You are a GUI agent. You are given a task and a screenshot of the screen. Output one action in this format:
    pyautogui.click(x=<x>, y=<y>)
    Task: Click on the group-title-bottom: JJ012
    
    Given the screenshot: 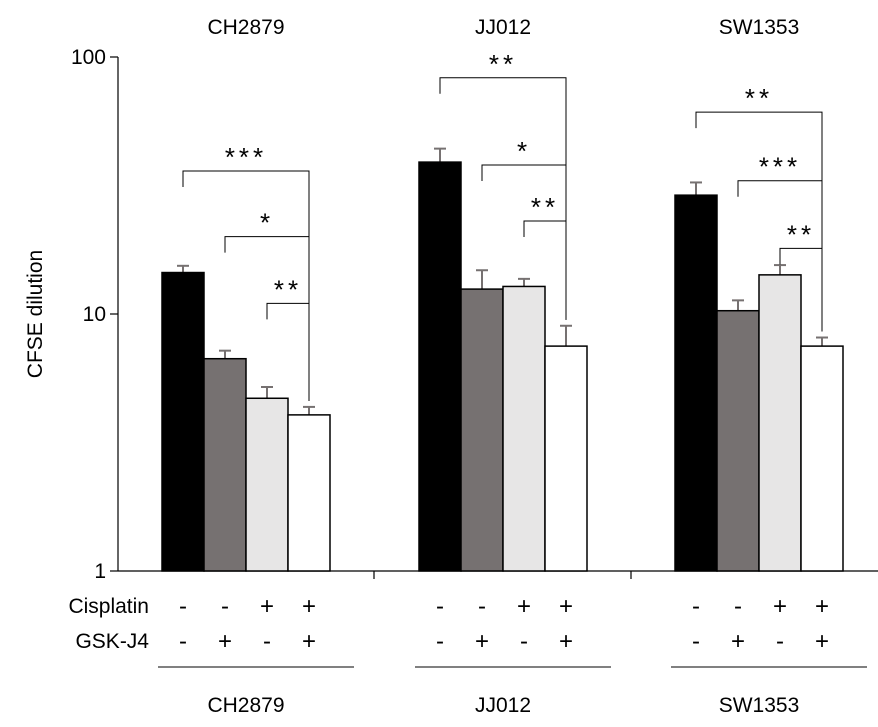 What is the action you would take?
    pyautogui.click(x=503, y=705)
    